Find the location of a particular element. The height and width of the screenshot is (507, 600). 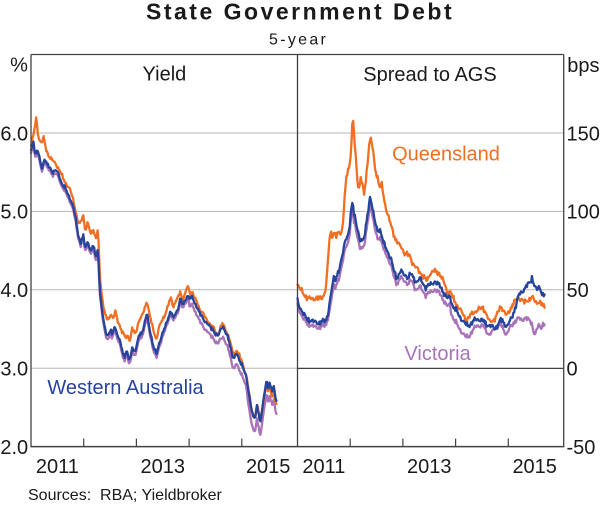

svg-text: 2.0 is located at coordinates (14, 448).